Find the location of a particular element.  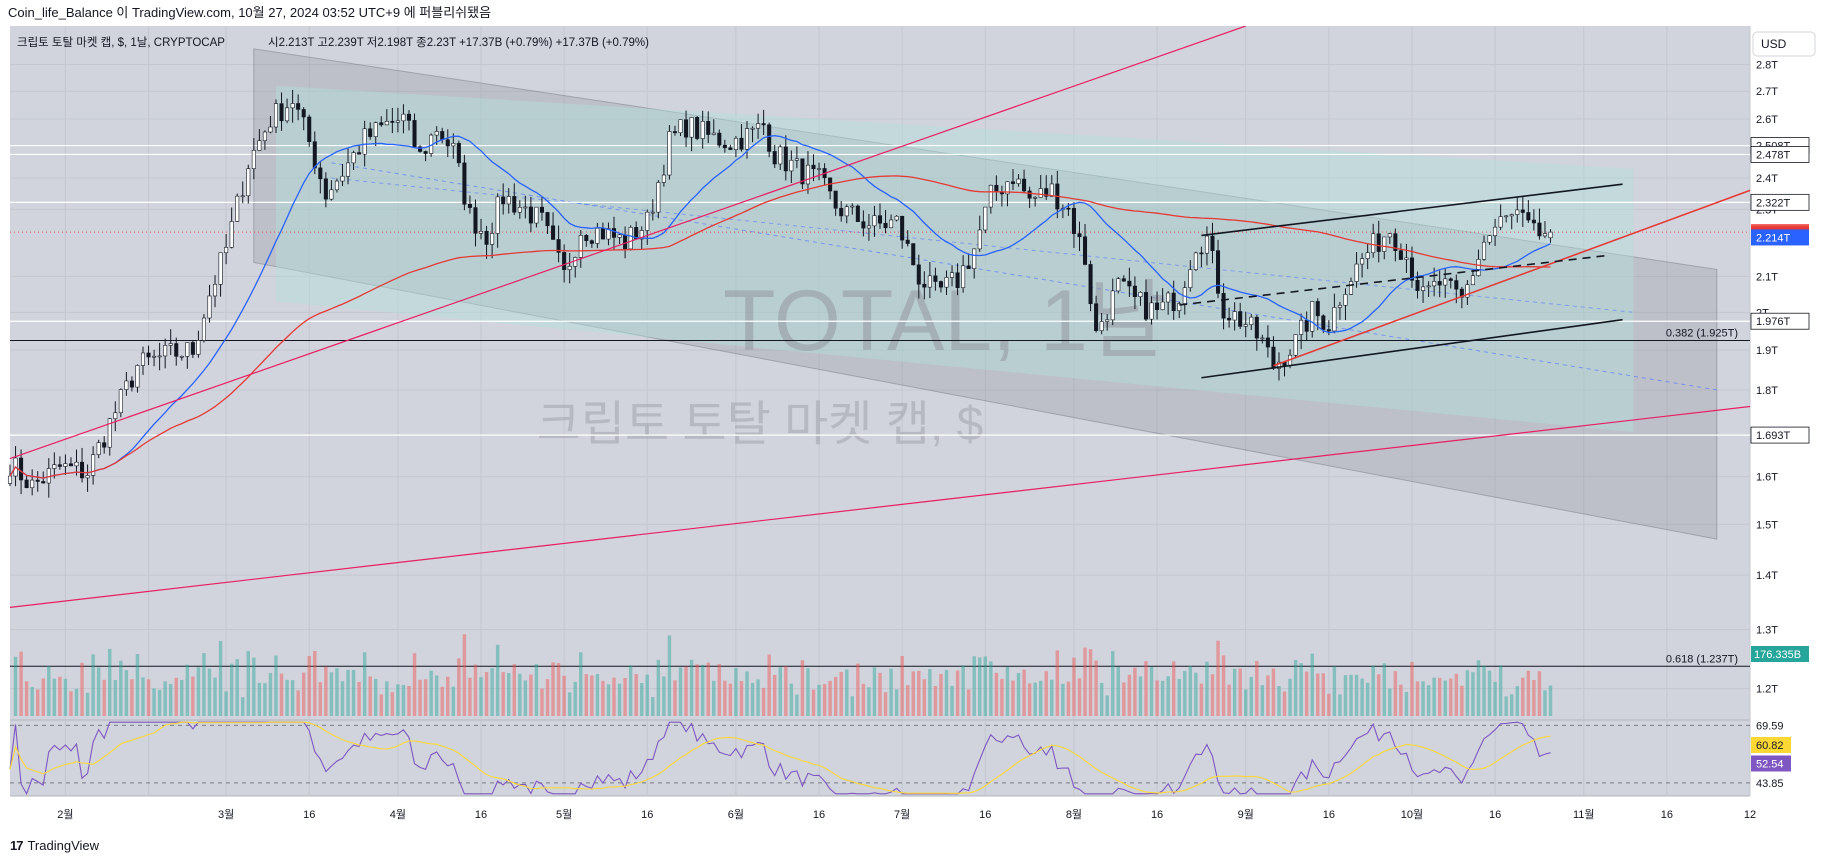

price-tag-box is located at coordinates (1780, 154).